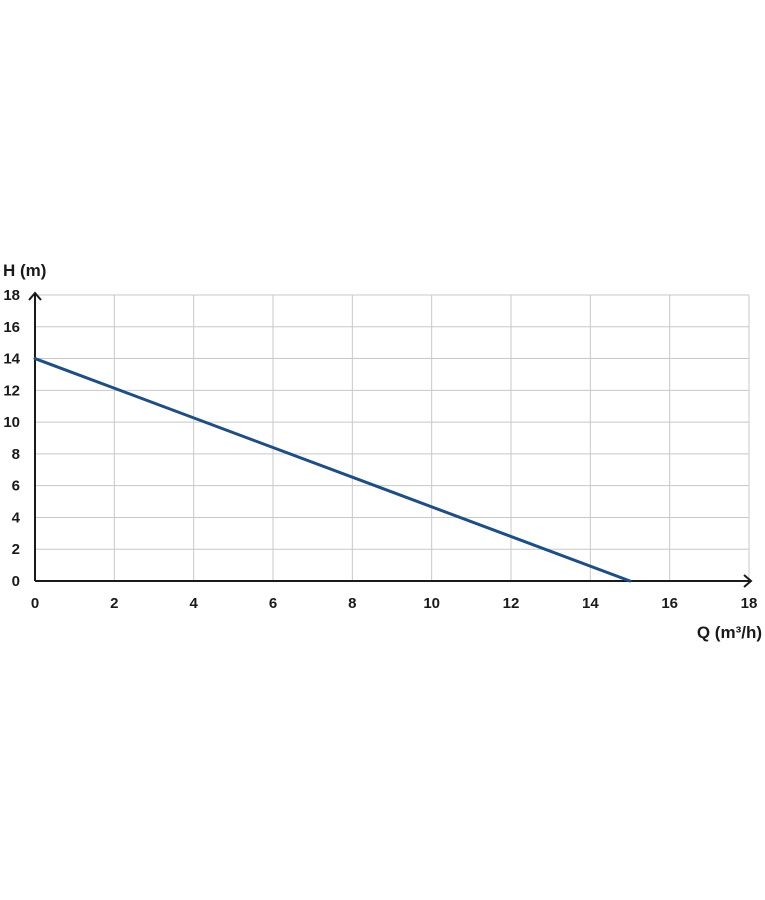  I want to click on y-tick-label: 2, so click(16, 549).